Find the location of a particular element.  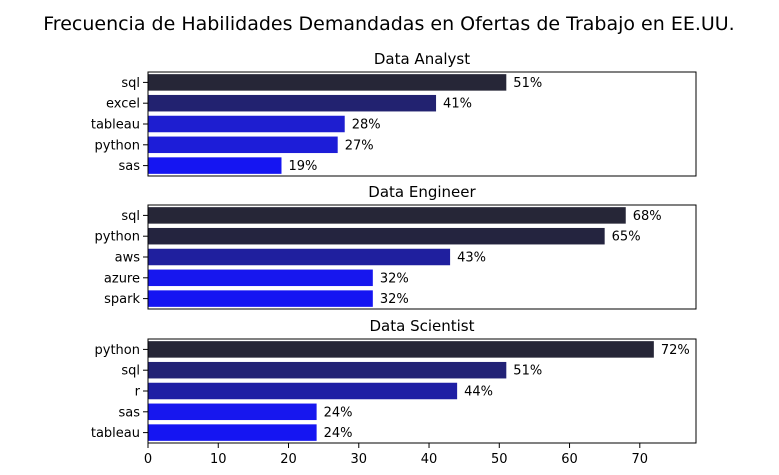

x-tick-label: 60 is located at coordinates (569, 459).